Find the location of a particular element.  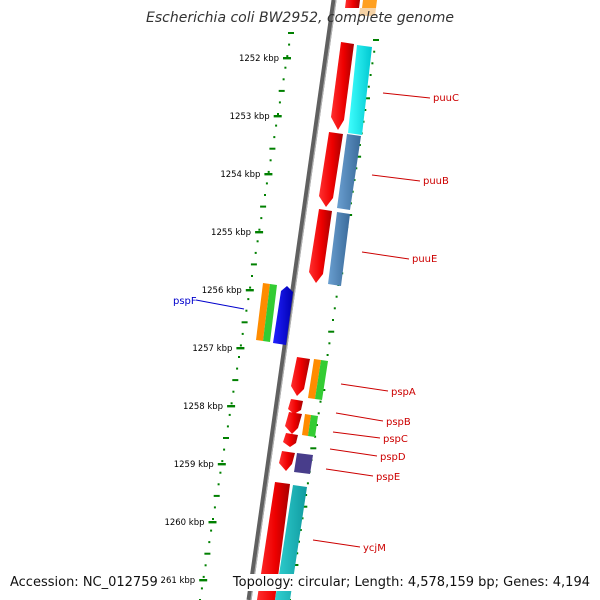

gene-label-puuC: puuC is located at coordinates (446, 98).